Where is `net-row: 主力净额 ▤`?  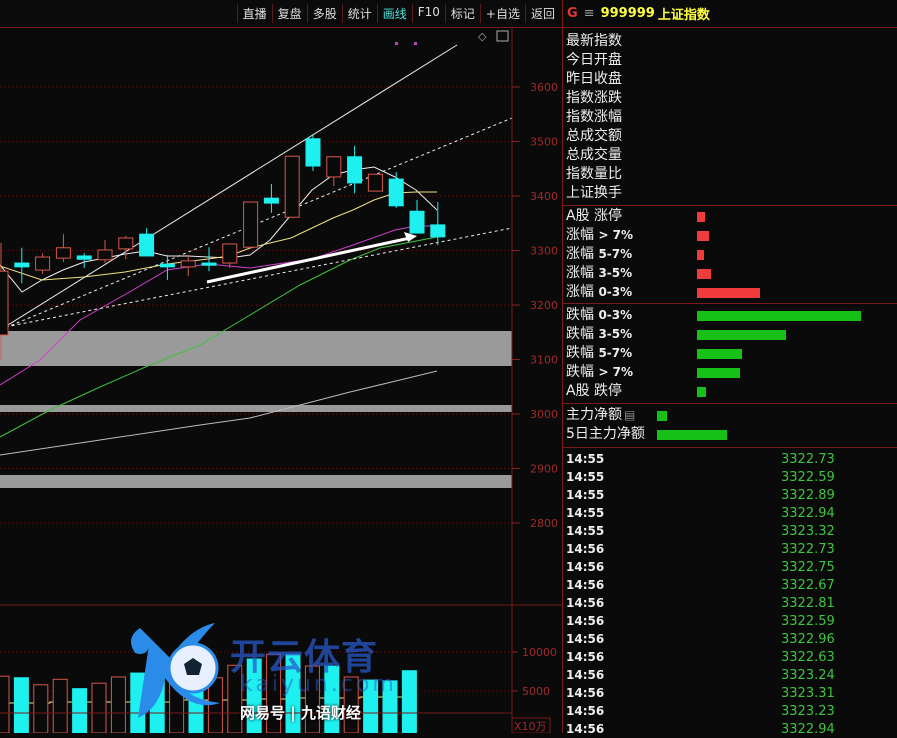
net-row: 主力净额 ▤ is located at coordinates (730, 415).